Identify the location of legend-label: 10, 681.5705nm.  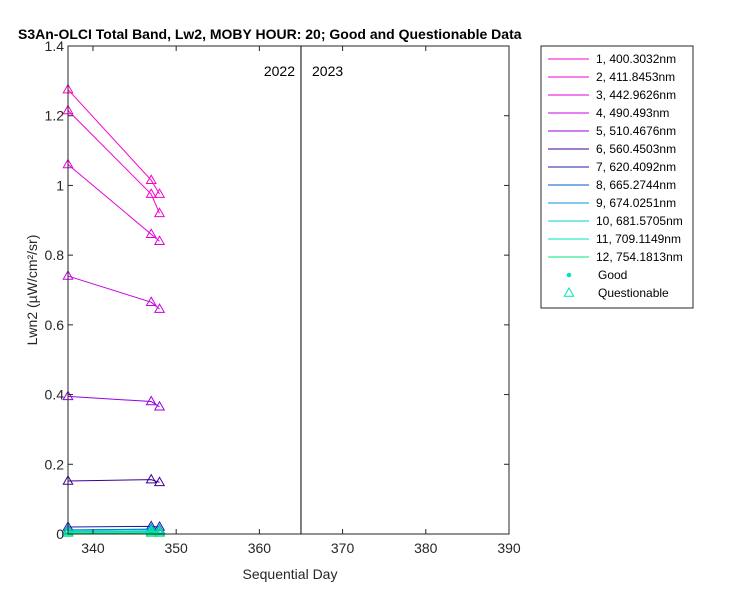
(639, 221).